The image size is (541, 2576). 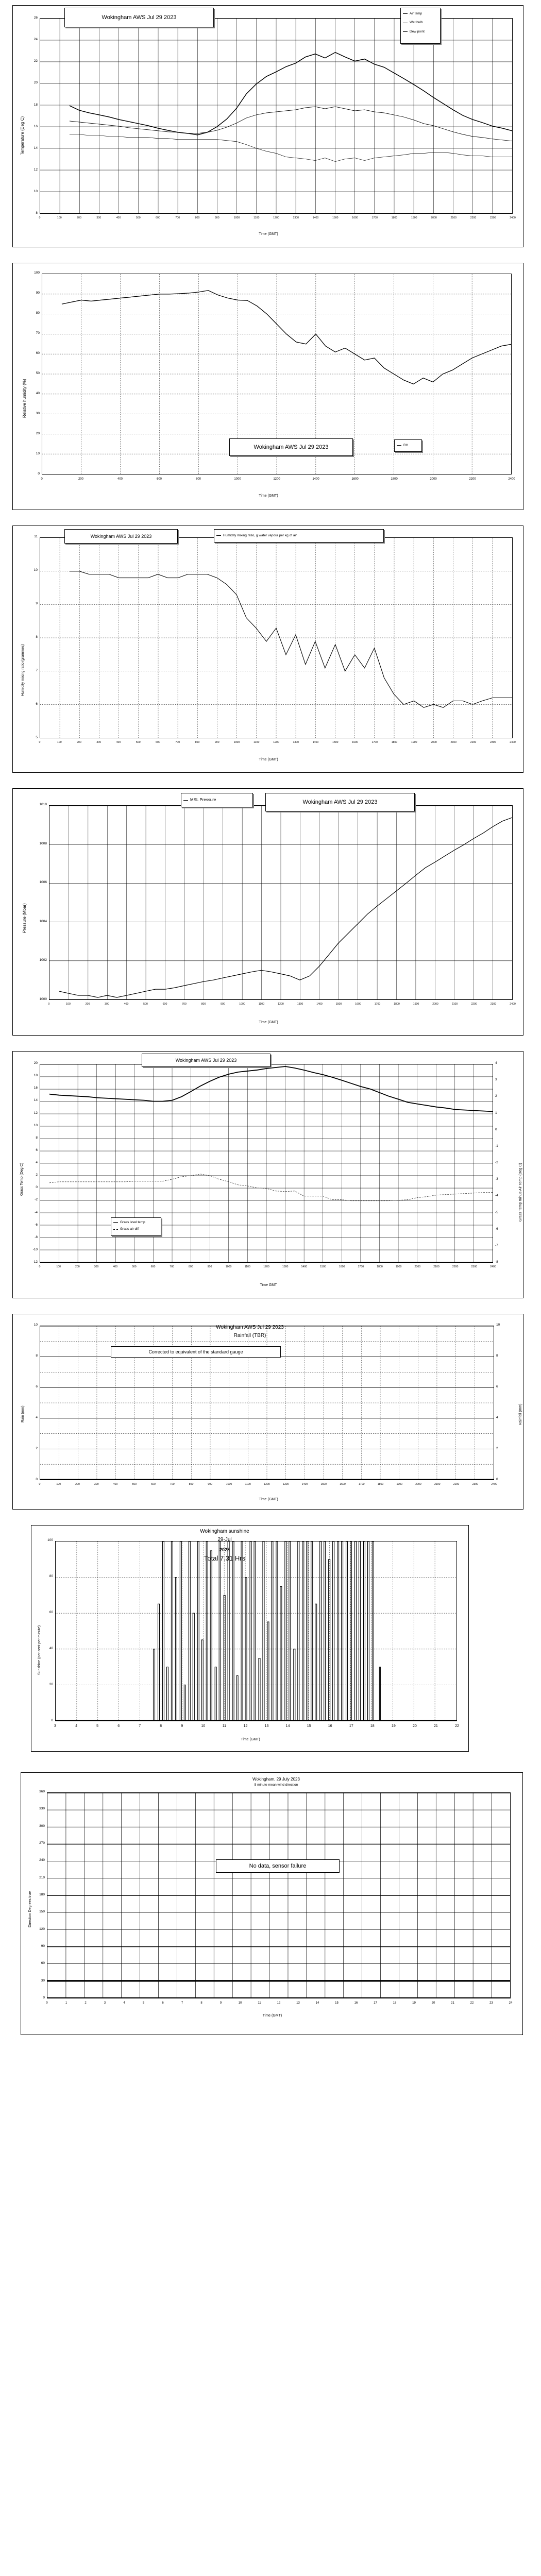 What do you see at coordinates (340, 802) in the screenshot?
I see `chart-title-msl-pressure: Wokingham AWS Jul 29 2023` at bounding box center [340, 802].